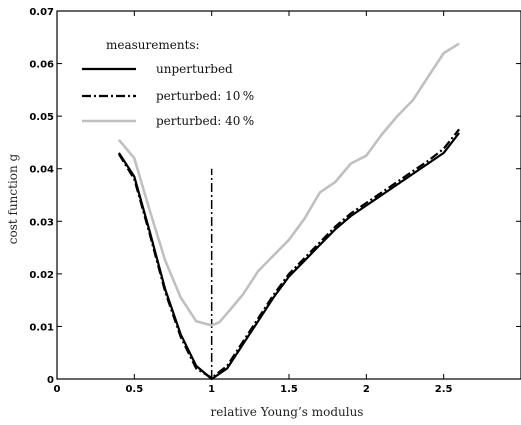  I want to click on y-axis-label: cost function g, so click(13, 198).